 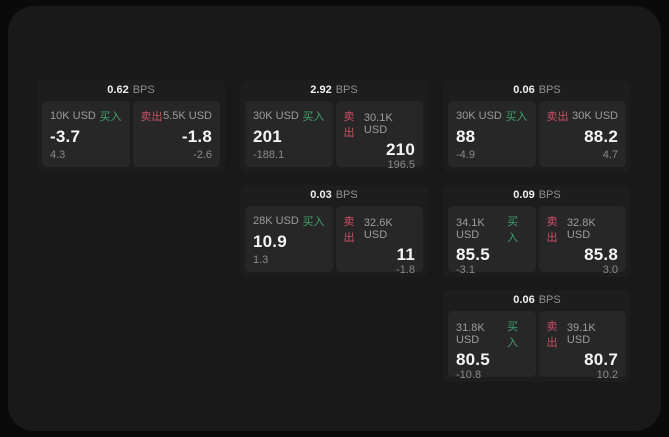 I want to click on buy-tile: 28K USD 买入 10.9 1.3, so click(x=289, y=239).